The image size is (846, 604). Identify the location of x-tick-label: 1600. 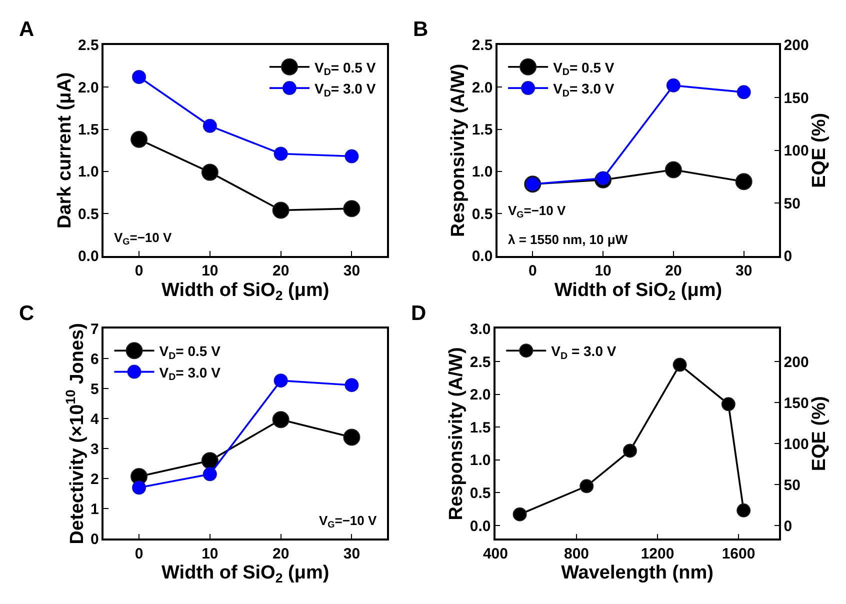
(739, 553).